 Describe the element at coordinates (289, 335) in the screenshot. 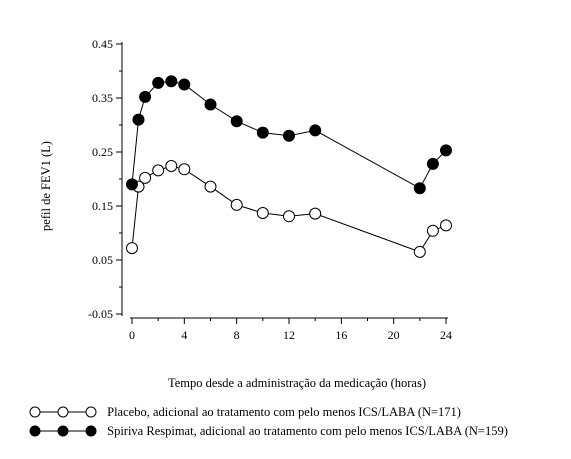

I see `x-tick-label: 12` at that location.